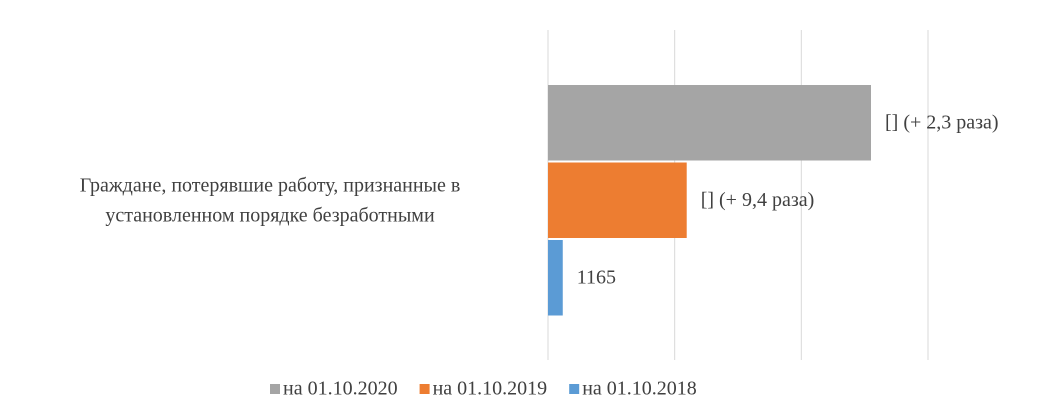  What do you see at coordinates (942, 122) in the screenshot?
I see `data-label: [] (+ 2,3 раза)` at bounding box center [942, 122].